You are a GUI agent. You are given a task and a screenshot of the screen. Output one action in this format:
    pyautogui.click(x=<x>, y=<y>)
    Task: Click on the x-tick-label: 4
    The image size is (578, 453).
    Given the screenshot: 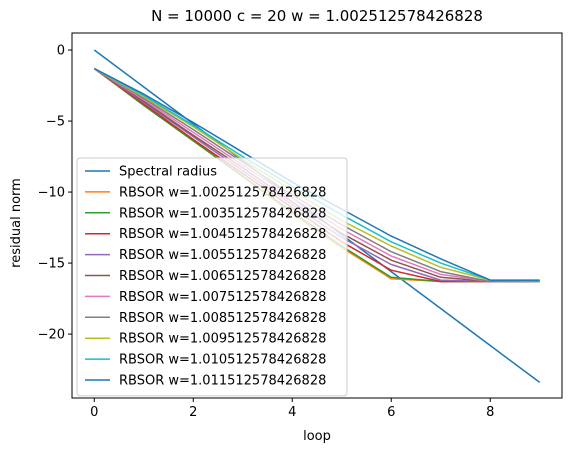 What is the action you would take?
    pyautogui.click(x=292, y=412)
    